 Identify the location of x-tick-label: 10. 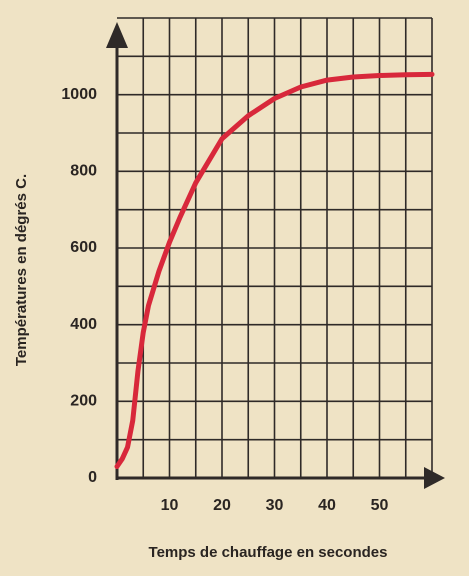
(170, 505).